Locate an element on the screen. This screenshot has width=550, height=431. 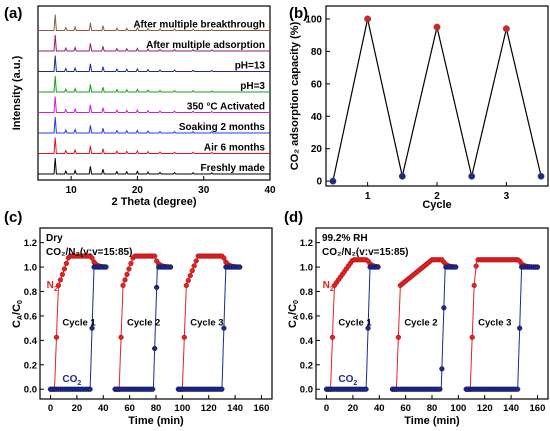
cycle-label: Cycle 3 is located at coordinates (206, 323).